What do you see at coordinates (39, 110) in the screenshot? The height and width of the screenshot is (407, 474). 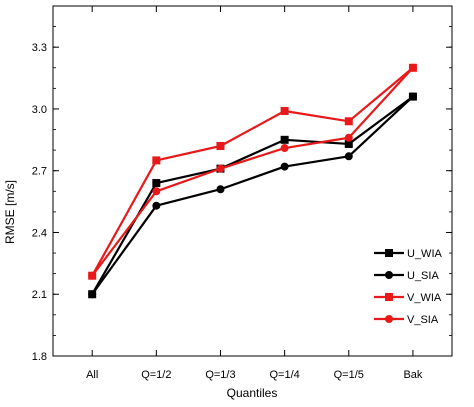 I see `y-tick-label: 3.0` at bounding box center [39, 110].